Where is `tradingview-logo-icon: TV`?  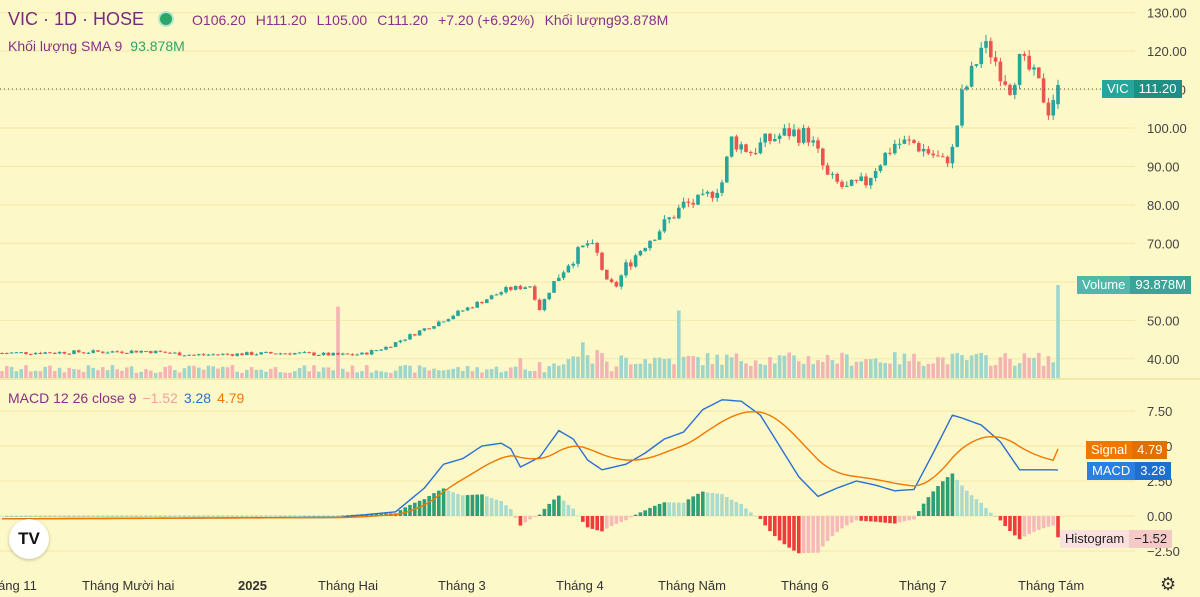 tradingview-logo-icon: TV is located at coordinates (29, 539).